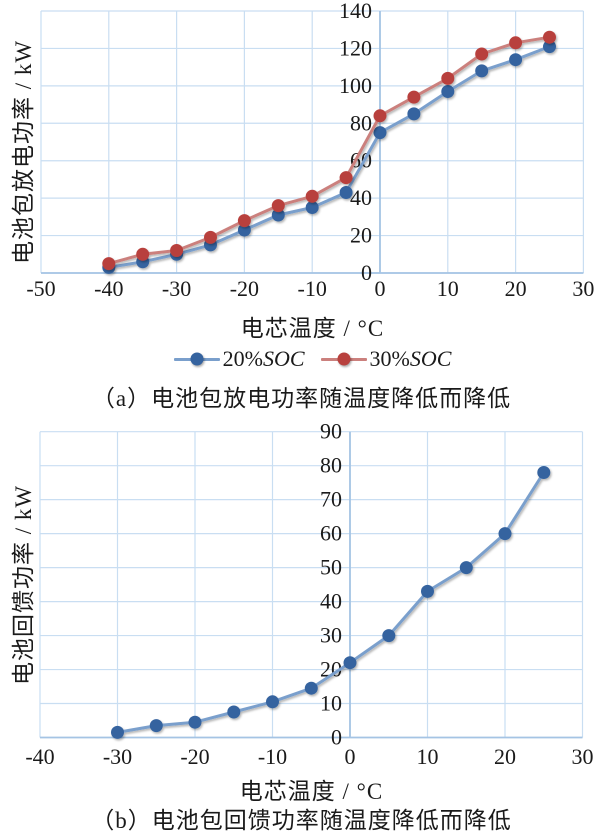  I want to click on caption-b: （b）电池包回馈功率随温度降低而降低, so click(301, 820).